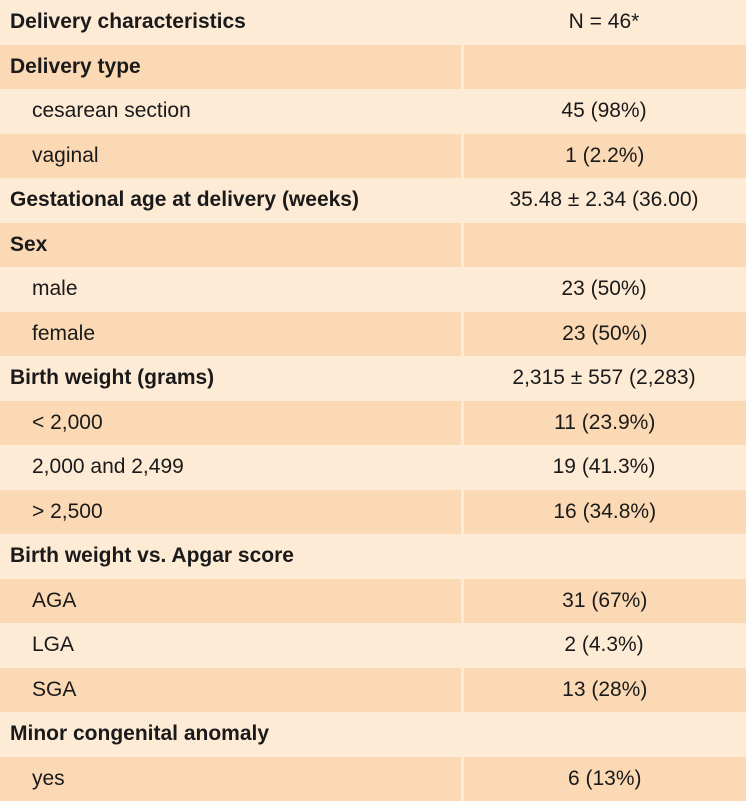  I want to click on table-row: vaginal 1 (2.2%), so click(373, 156).